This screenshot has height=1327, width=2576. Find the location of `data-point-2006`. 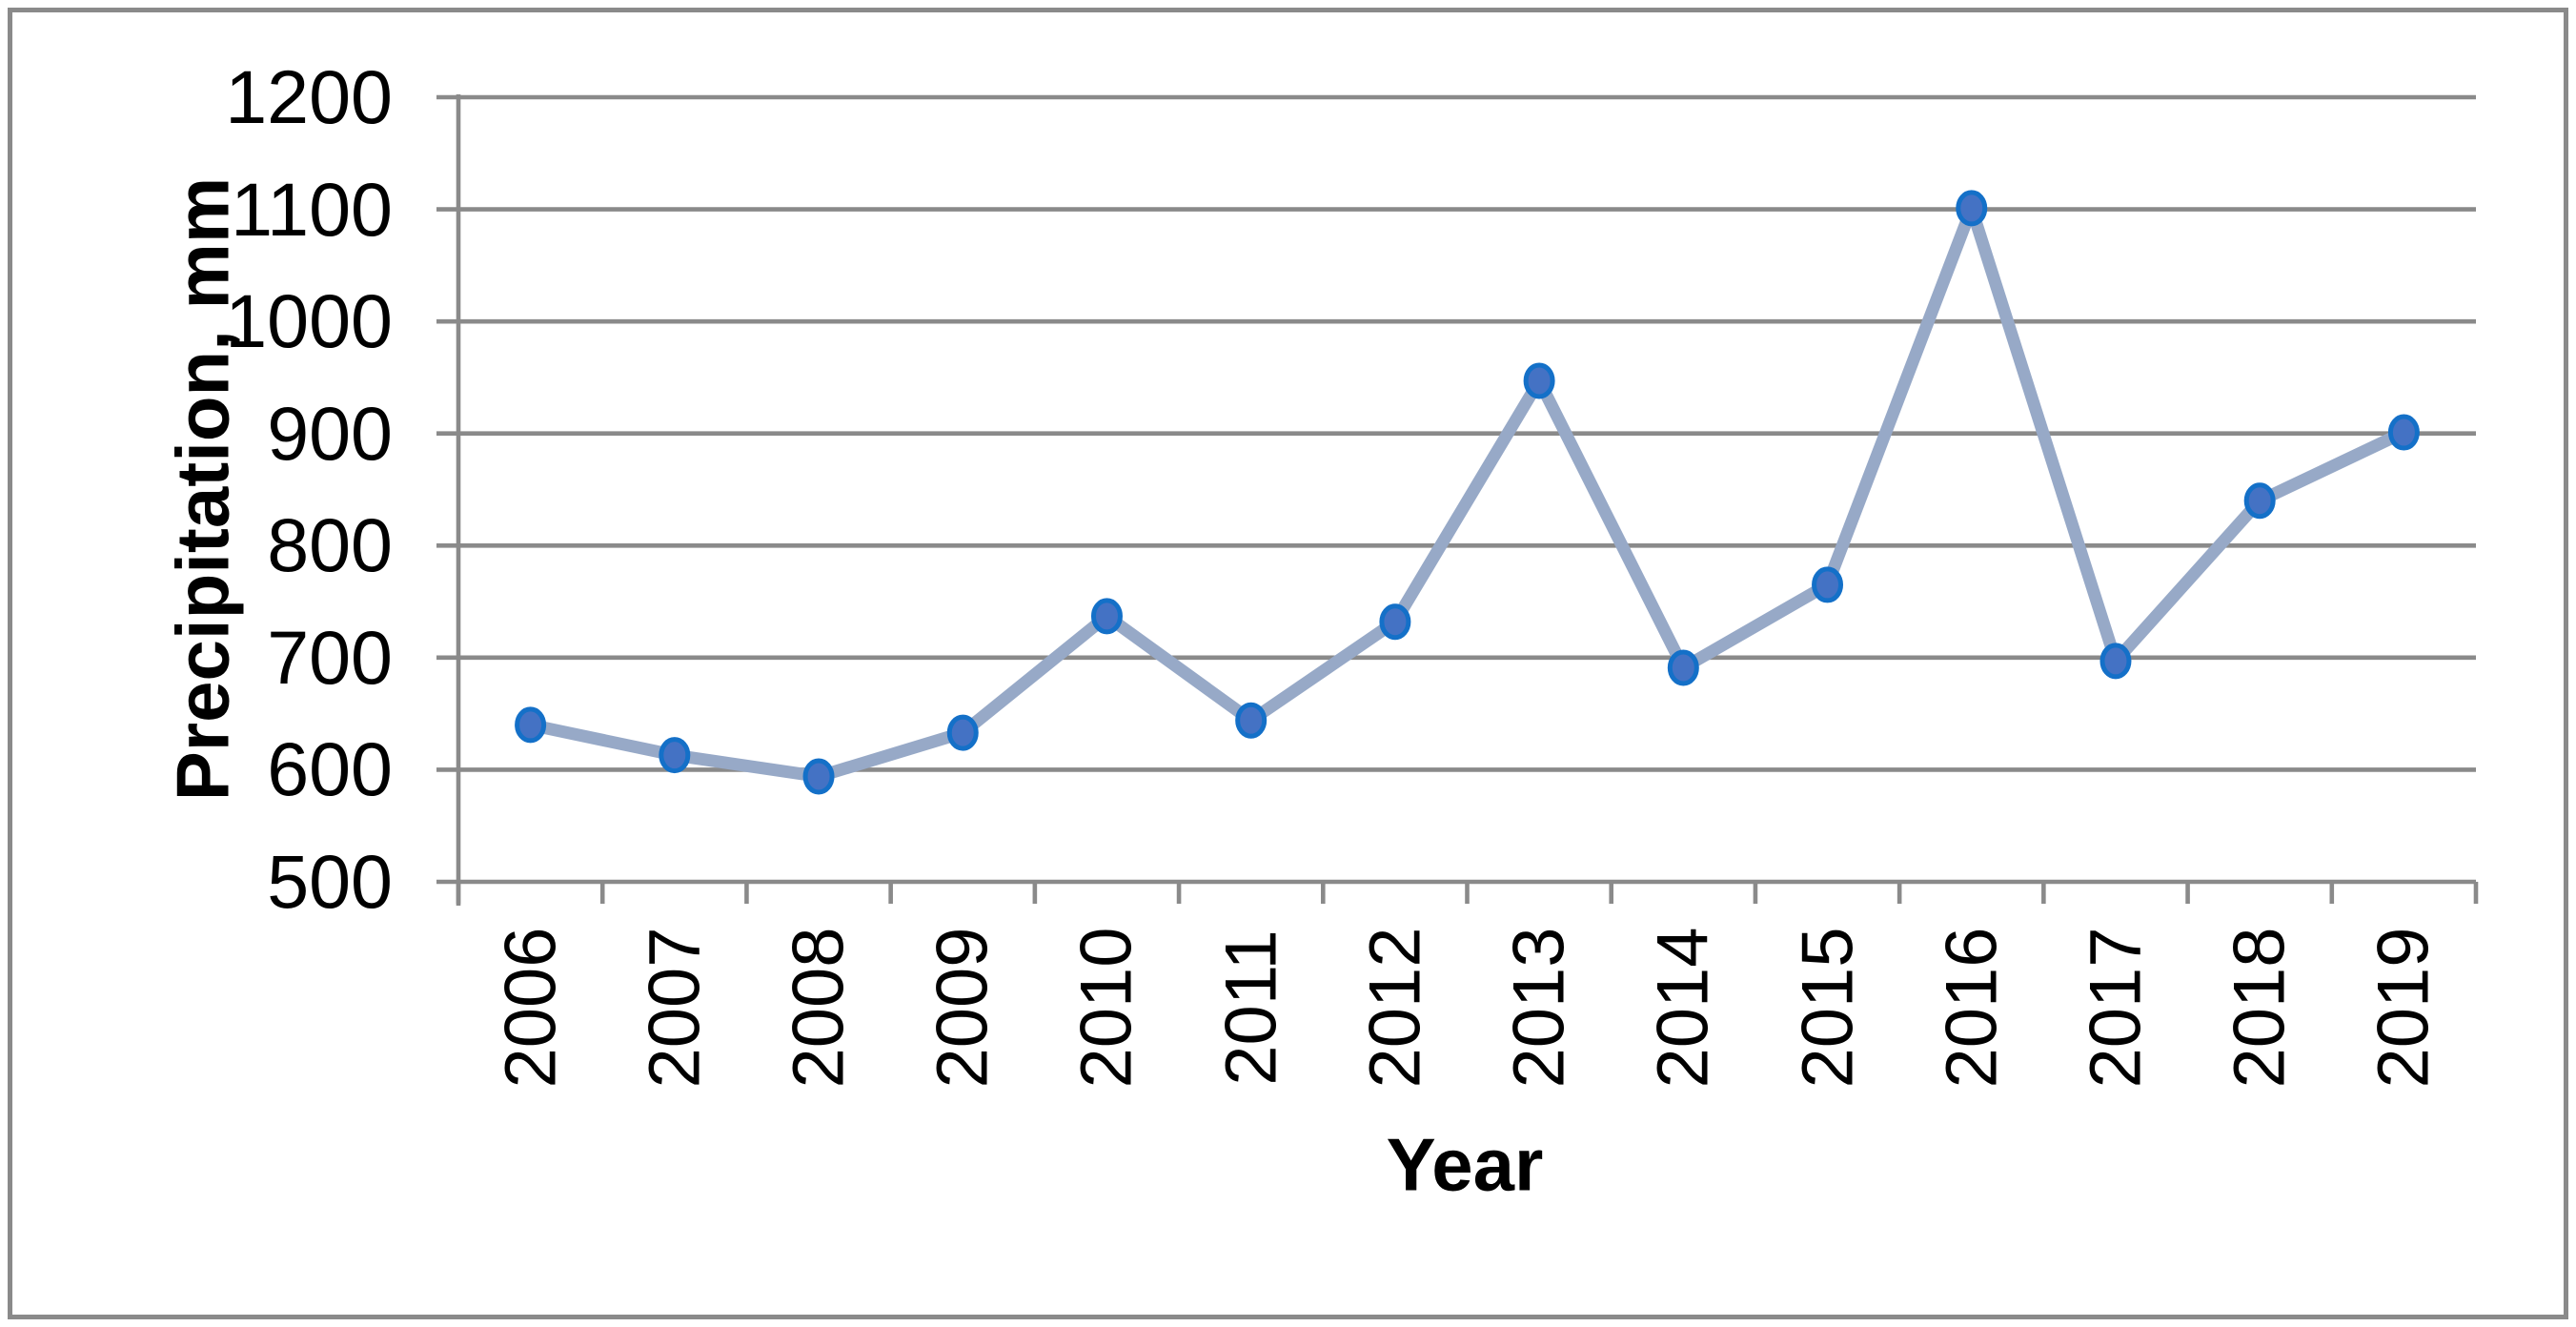

data-point-2006 is located at coordinates (531, 725).